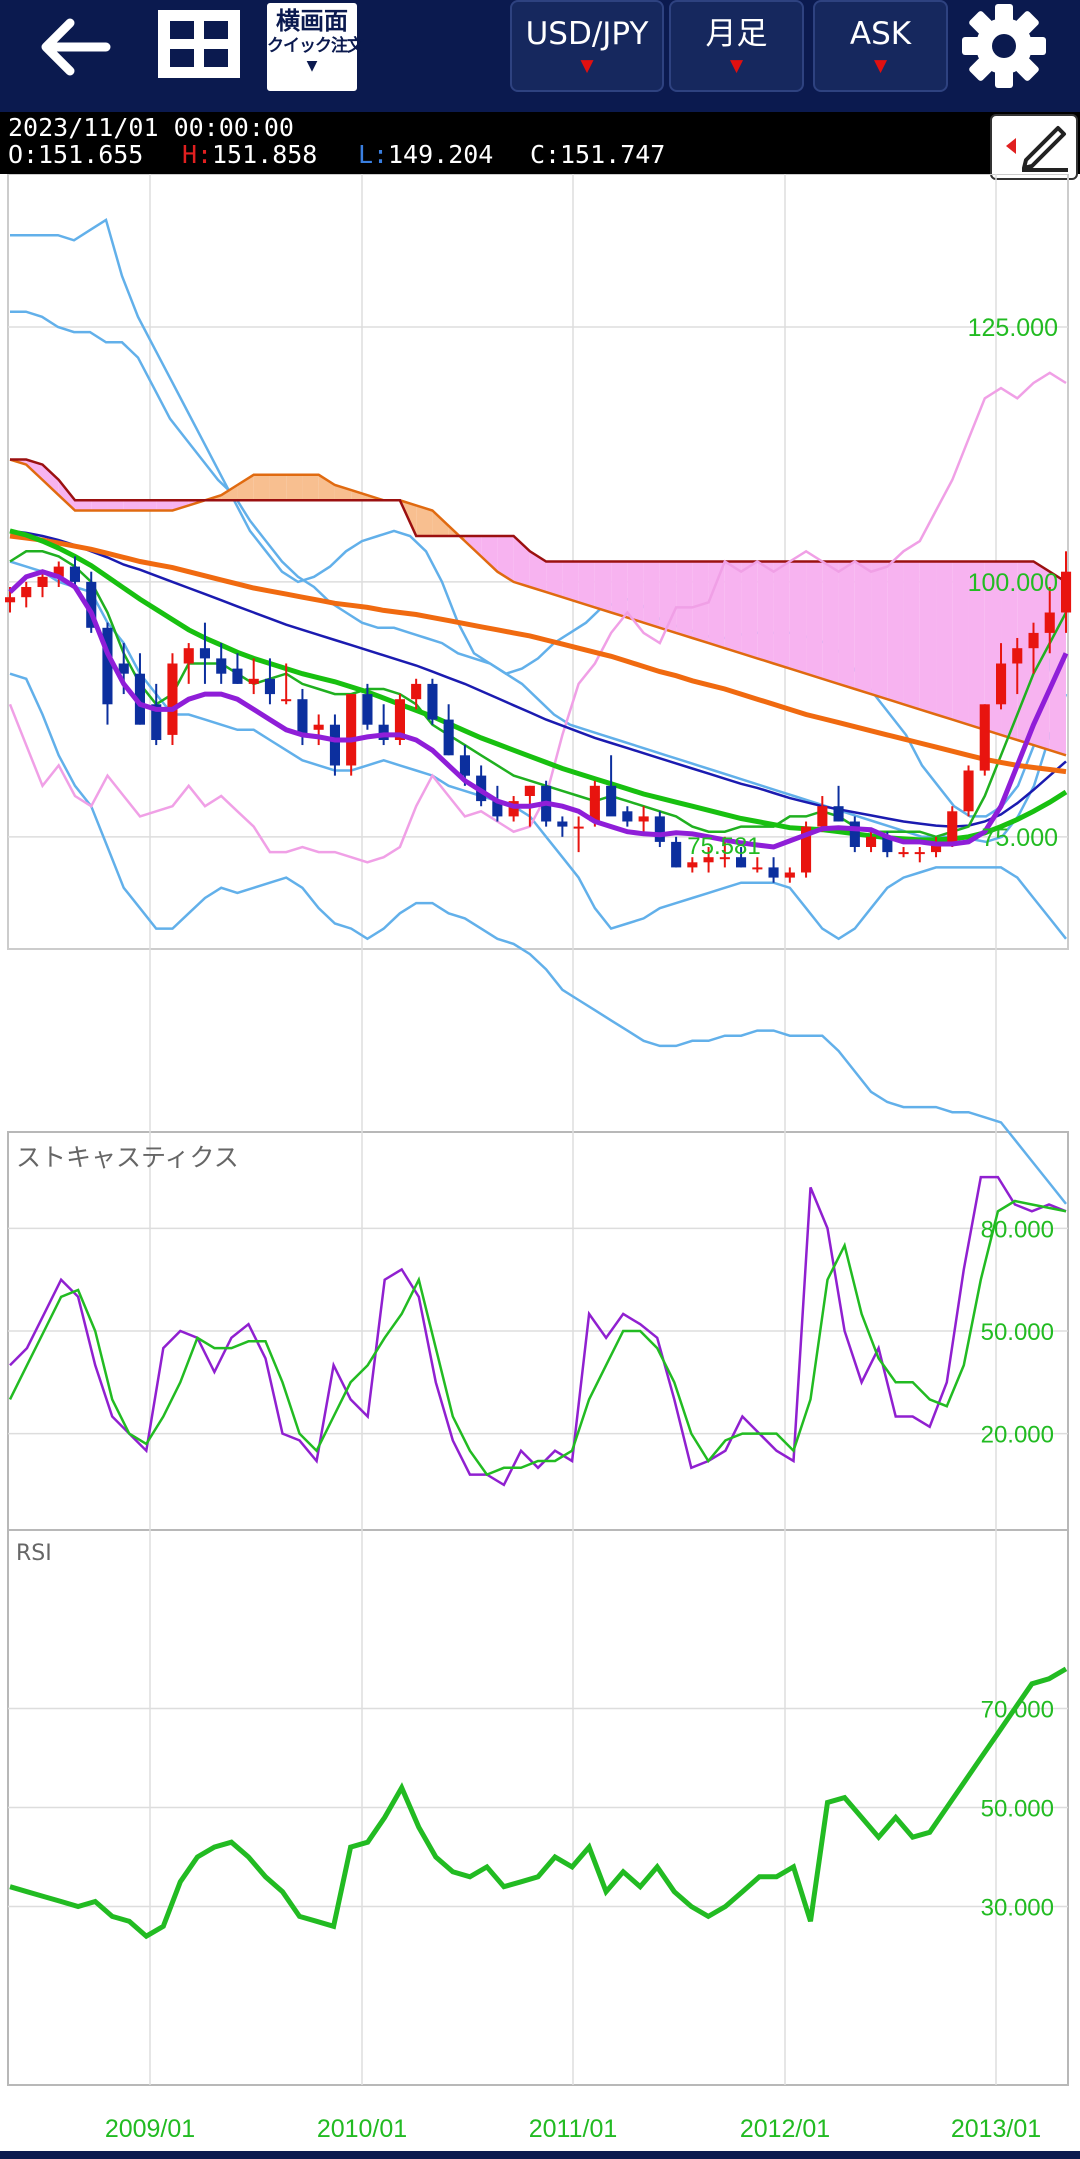  I want to click on rsi-line, so click(538, 1803).